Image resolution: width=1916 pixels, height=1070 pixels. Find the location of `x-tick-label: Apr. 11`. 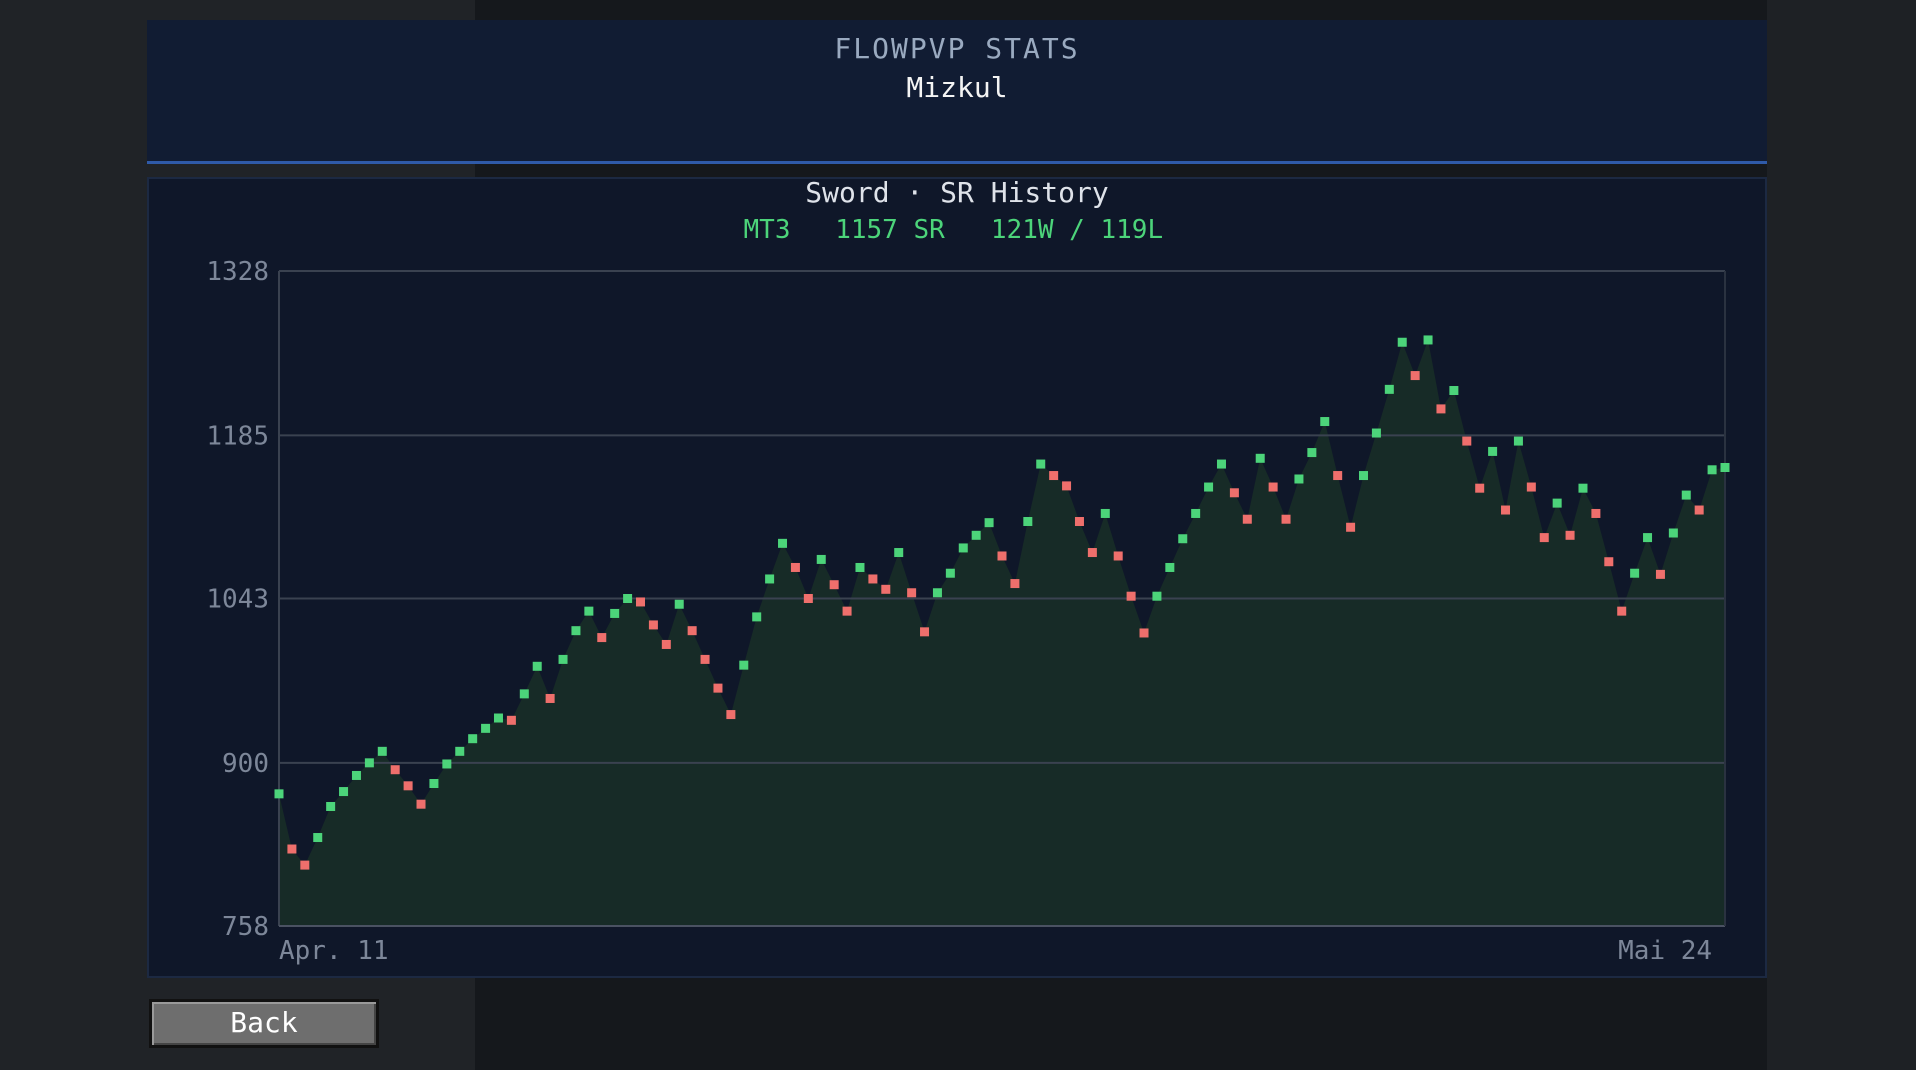

x-tick-label: Apr. 11 is located at coordinates (334, 951).